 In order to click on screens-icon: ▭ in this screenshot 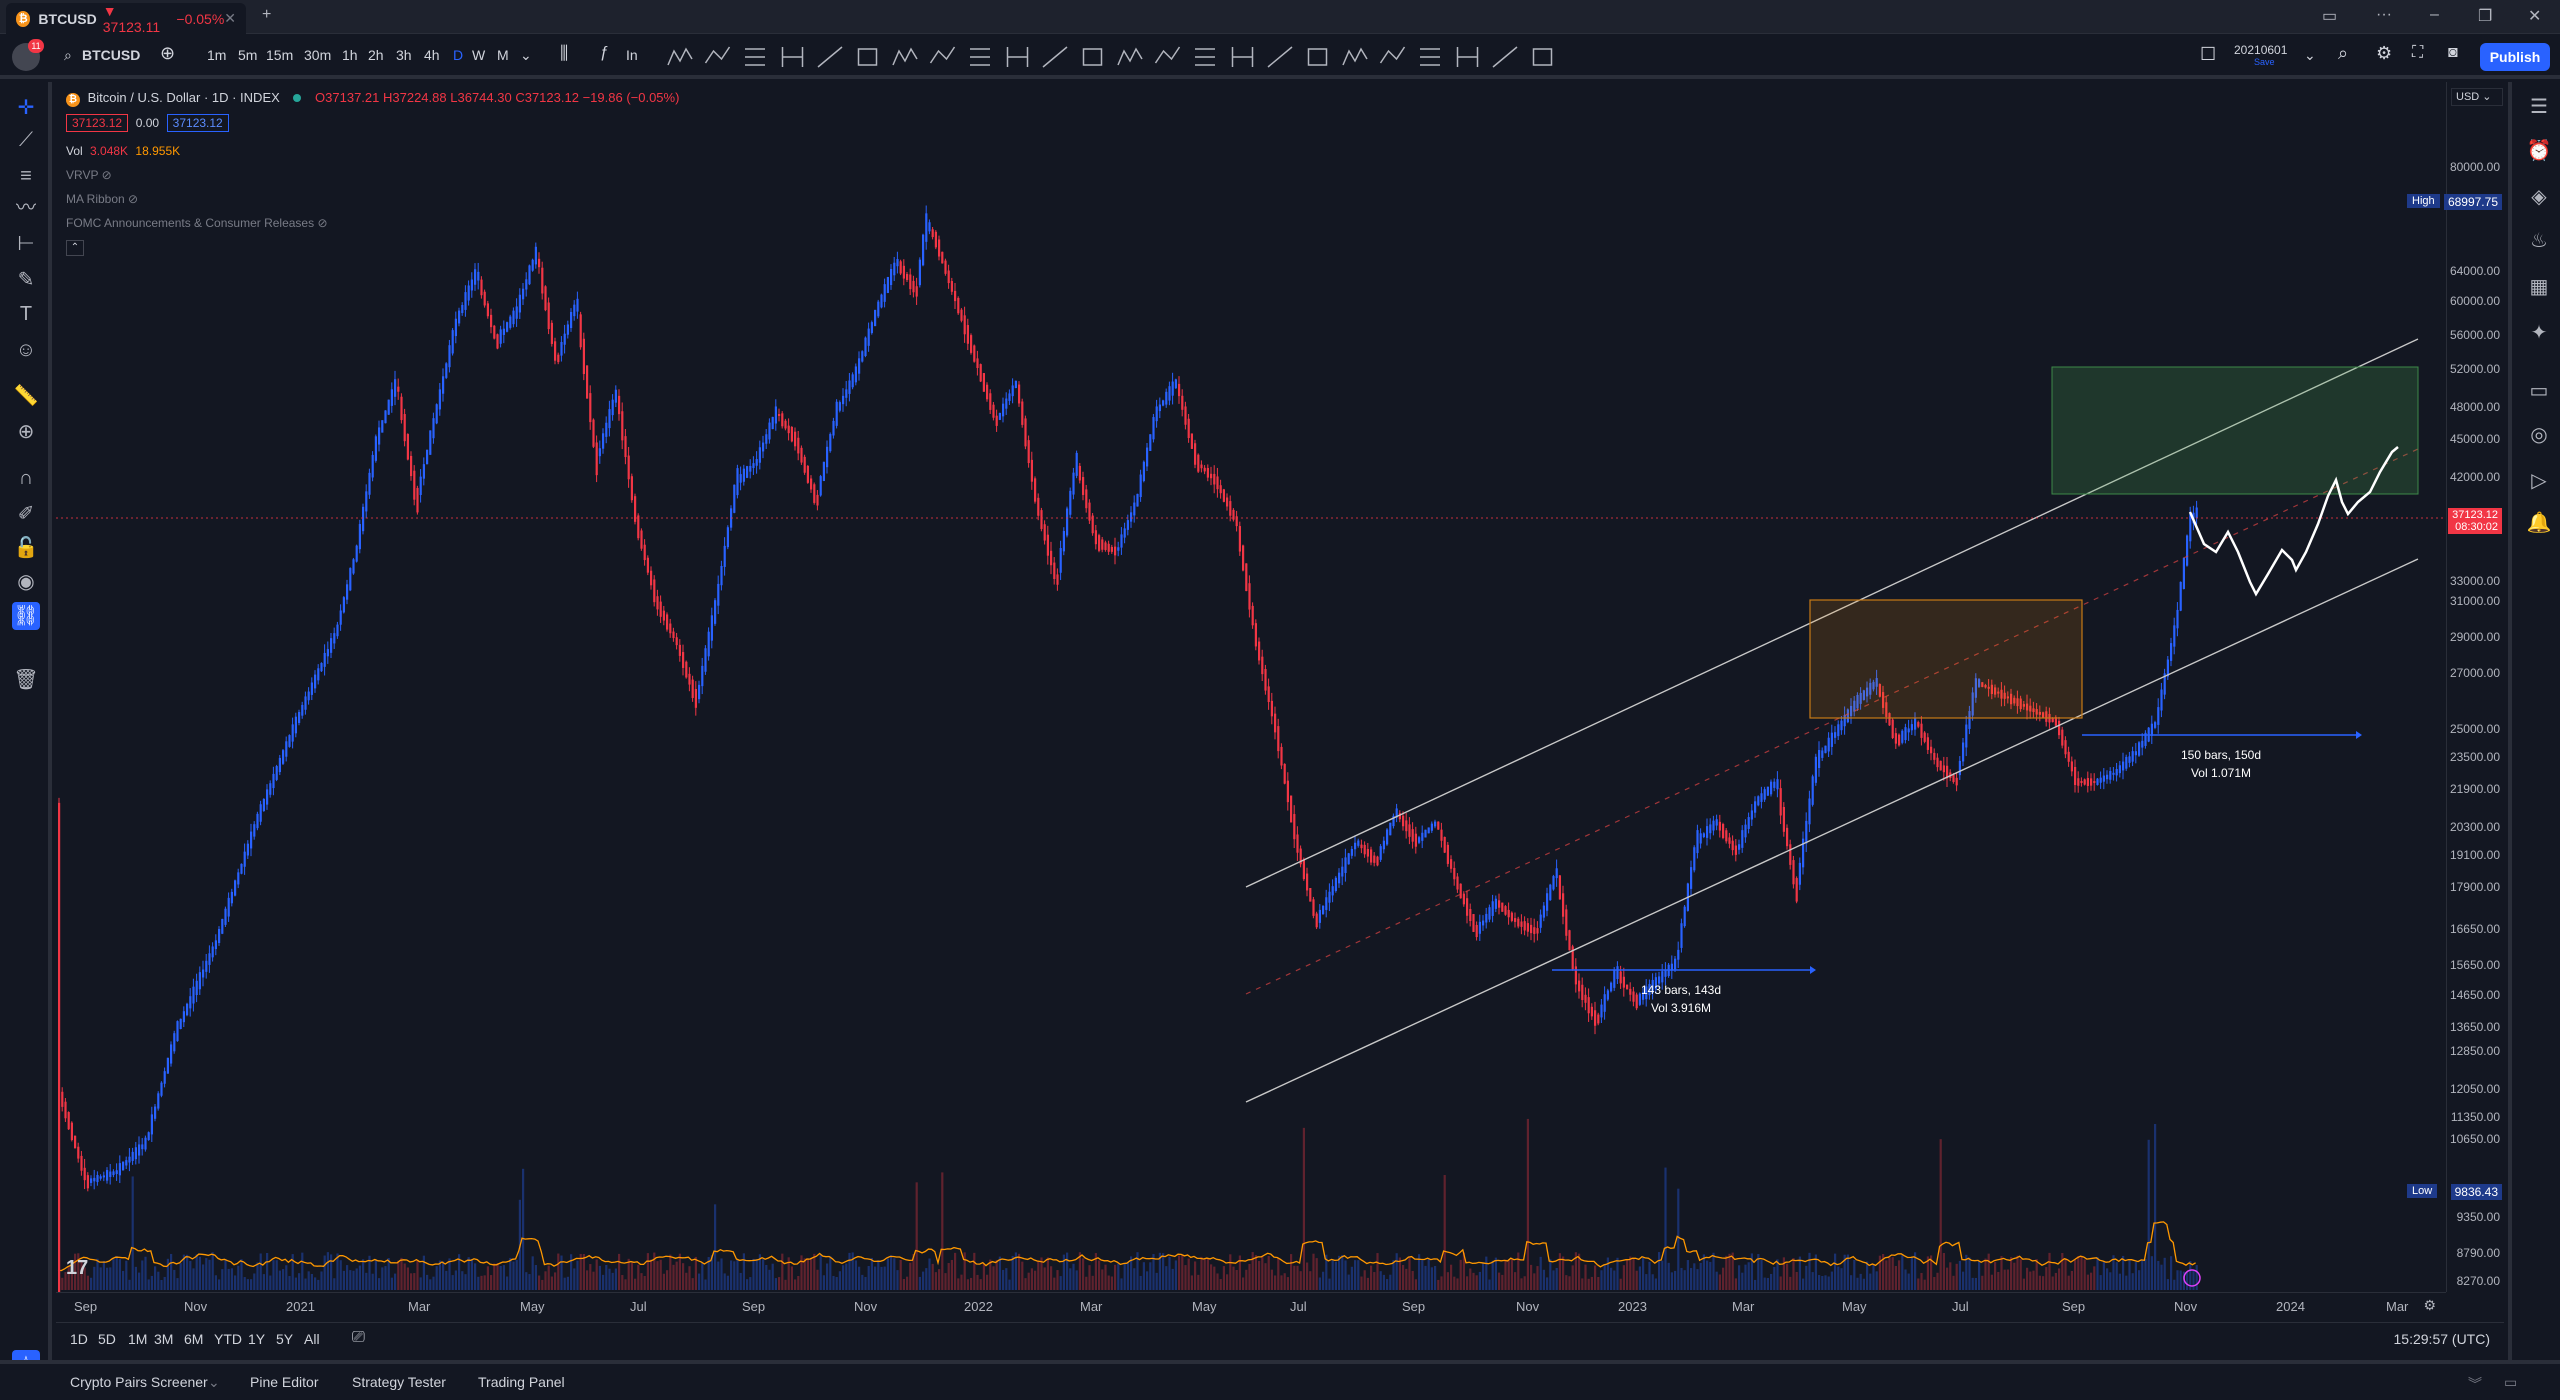, I will do `click(2330, 16)`.